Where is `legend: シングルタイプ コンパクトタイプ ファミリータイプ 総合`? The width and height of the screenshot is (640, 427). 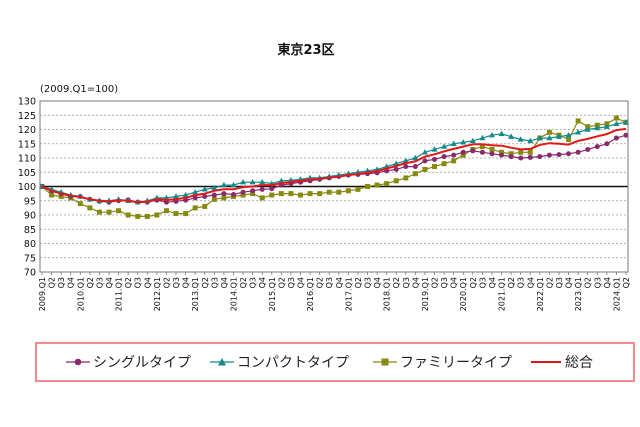
legend: シングルタイプ コンパクトタイプ ファミリータイプ 総合 is located at coordinates (335, 362).